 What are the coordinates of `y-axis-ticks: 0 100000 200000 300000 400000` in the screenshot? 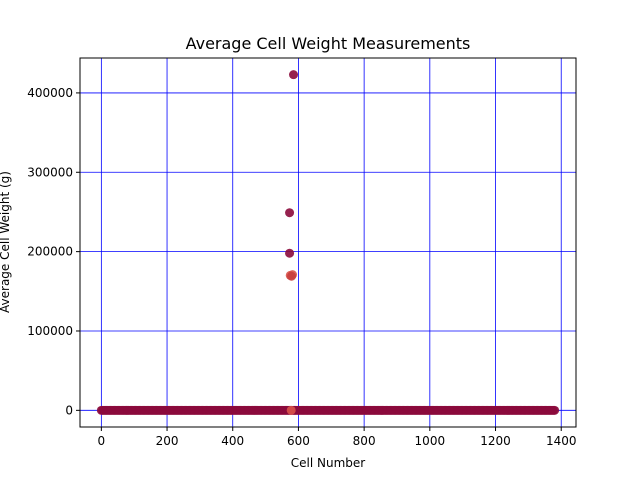 It's located at (53, 251).